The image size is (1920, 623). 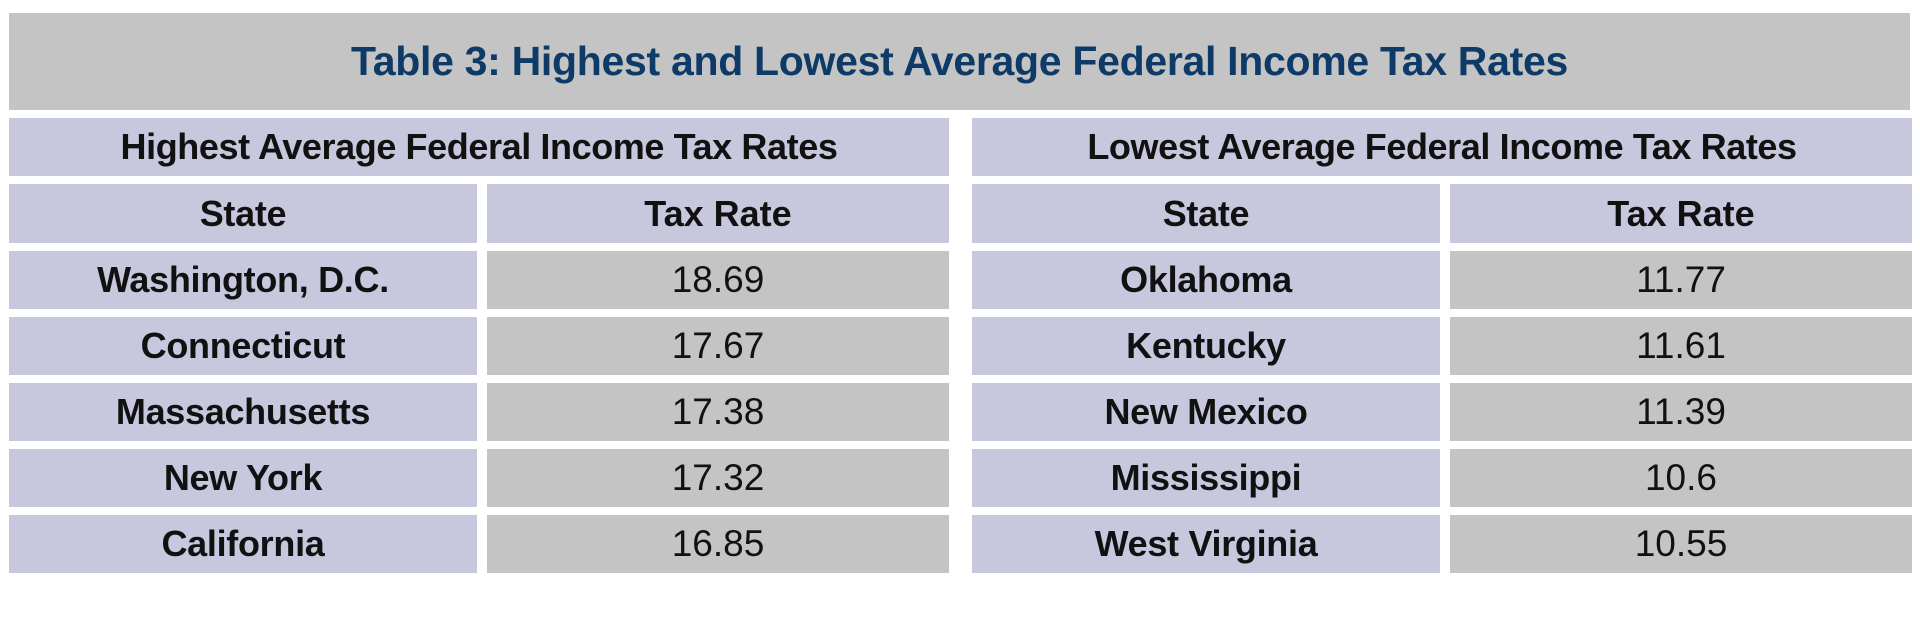 I want to click on state-cell: Connecticut, so click(x=243, y=346).